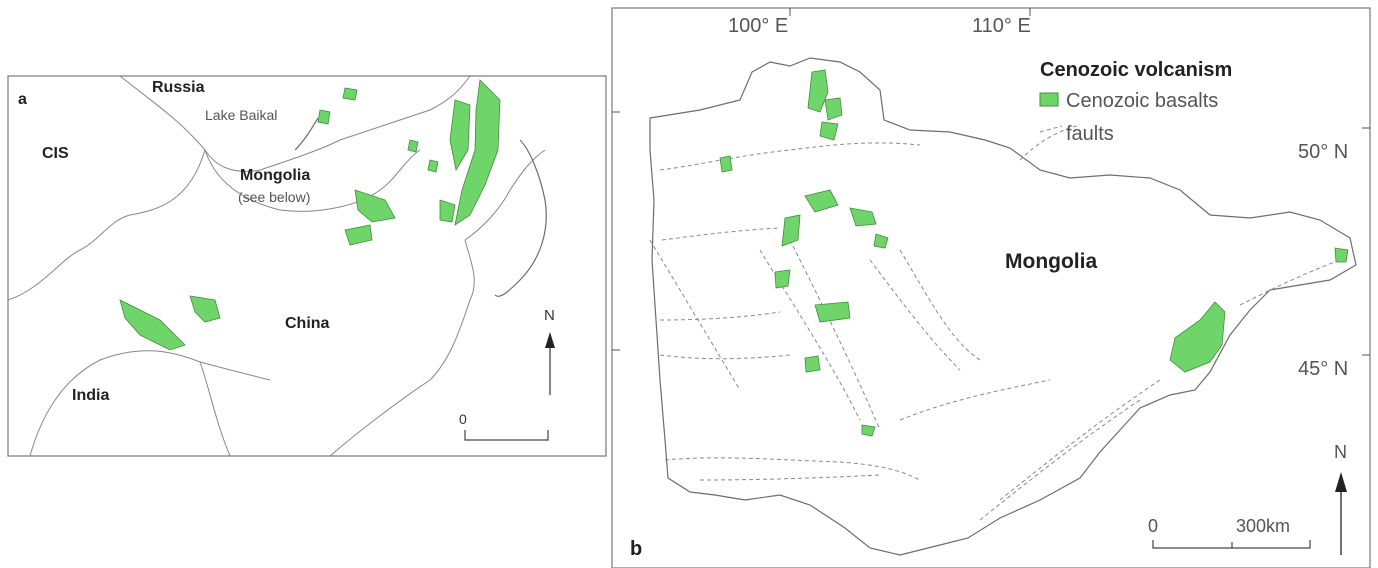 Image resolution: width=1378 pixels, height=568 pixels. Describe the element at coordinates (1340, 498) in the screenshot. I see `north-arrow-b: N` at that location.